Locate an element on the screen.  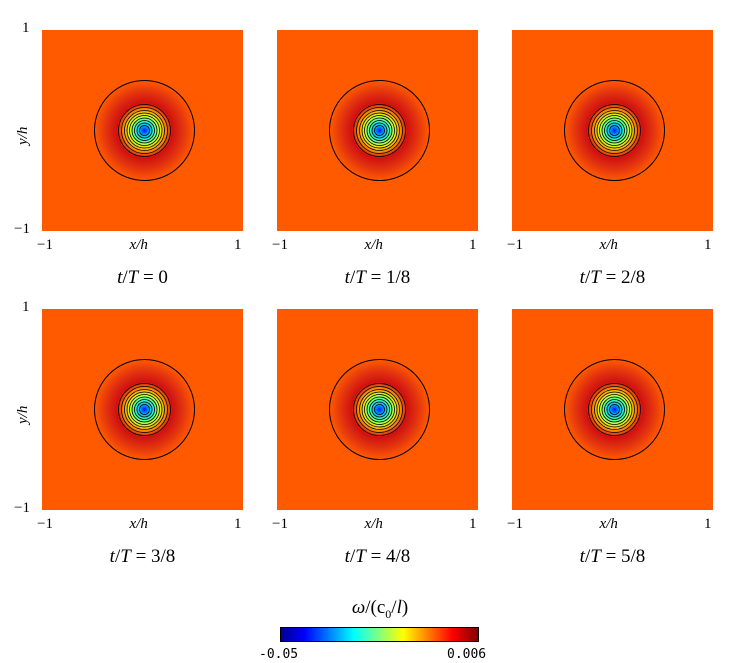
panel-caption: t/T = 3/8 is located at coordinates (142, 556).